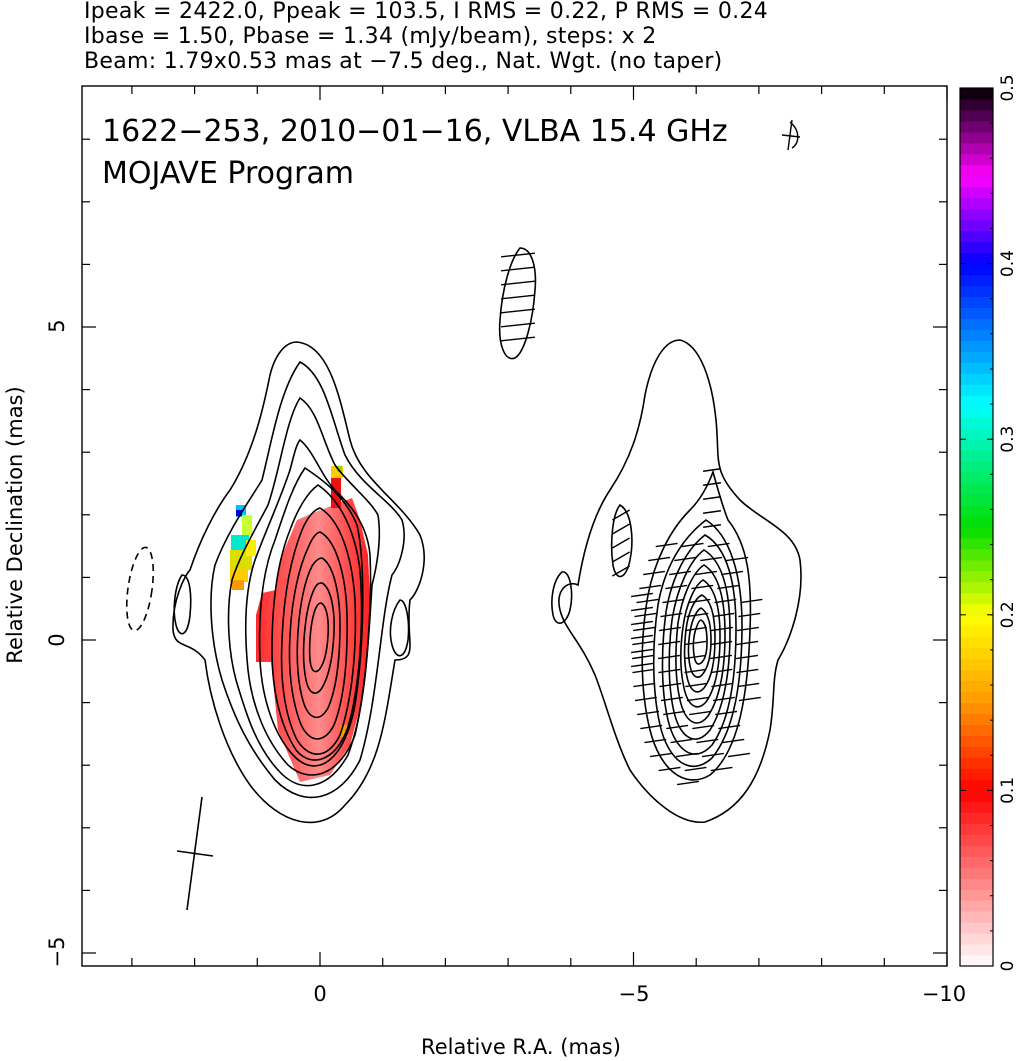 This screenshot has height=1061, width=1022. Describe the element at coordinates (634, 994) in the screenshot. I see `x-tick-label-1: −5` at that location.